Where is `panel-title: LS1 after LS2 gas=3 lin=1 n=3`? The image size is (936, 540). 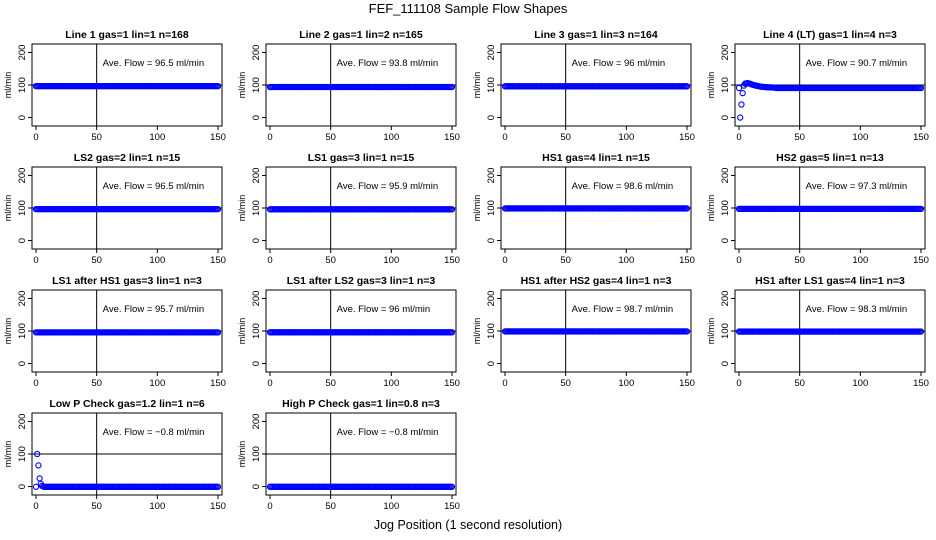
panel-title: LS1 after LS2 gas=3 lin=1 n=3 is located at coordinates (361, 281).